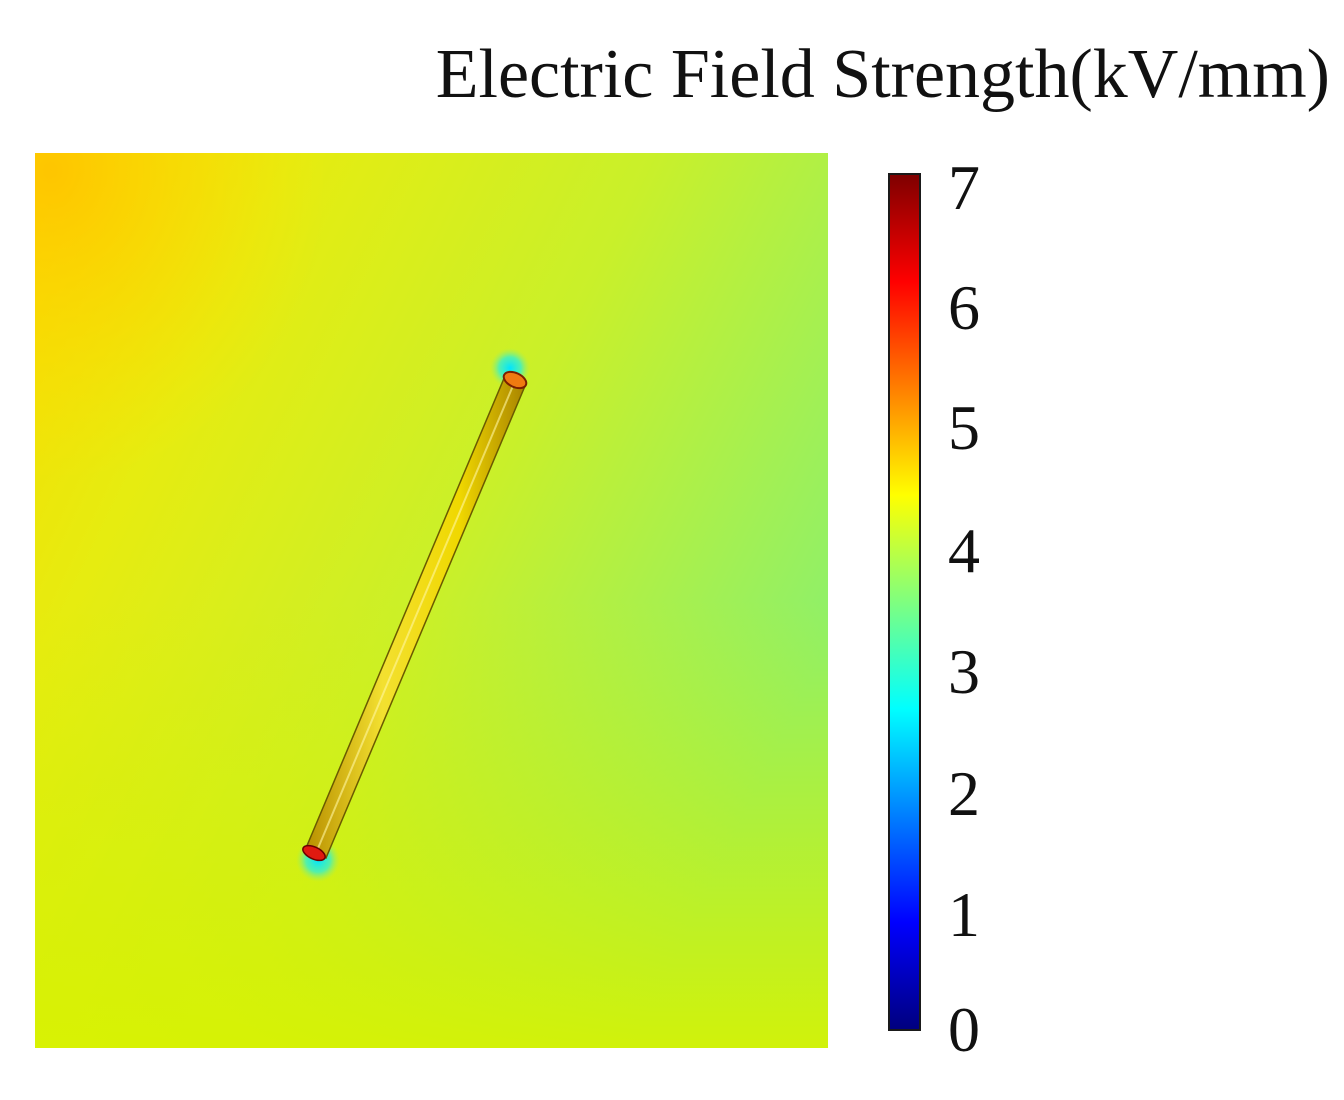 Image resolution: width=1344 pixels, height=1100 pixels. Describe the element at coordinates (964, 793) in the screenshot. I see `colorbar-tick-label: 2` at that location.